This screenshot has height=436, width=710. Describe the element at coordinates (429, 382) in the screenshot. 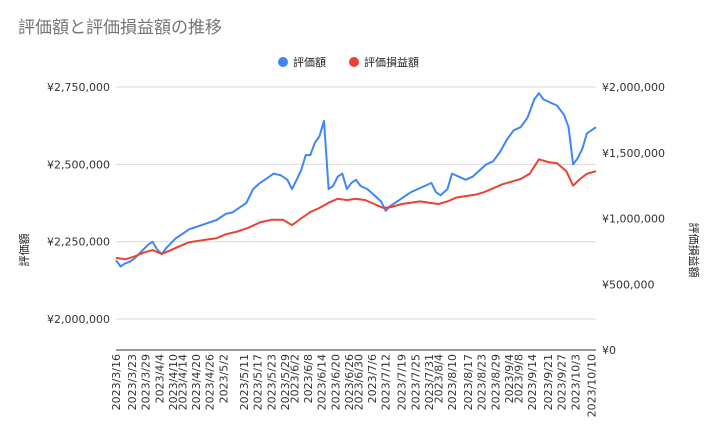

I see `x-tick-label: 2023/7/31` at that location.